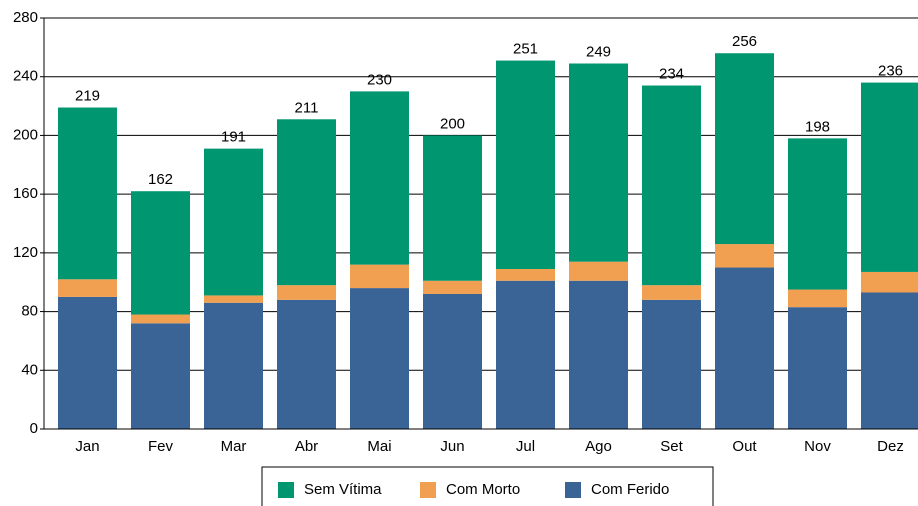 Image resolution: width=918 pixels, height=506 pixels. I want to click on total-label: 211, so click(307, 107).